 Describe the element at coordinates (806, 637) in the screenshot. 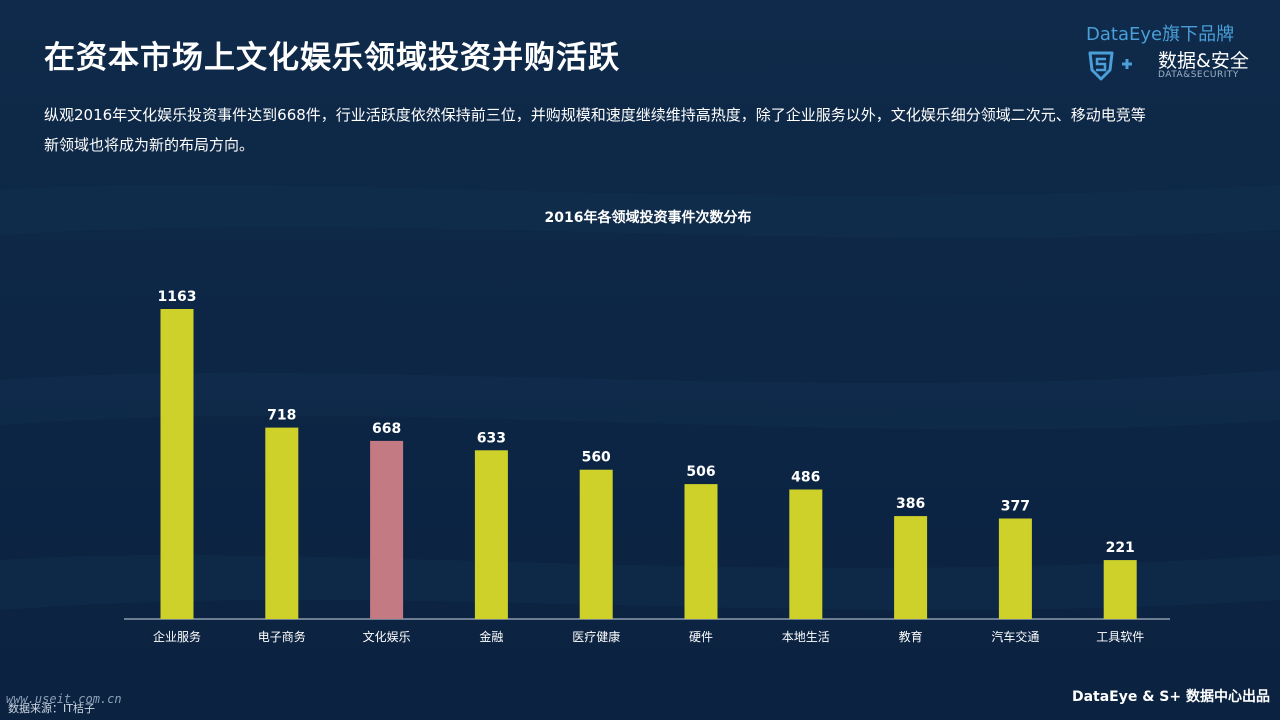

I see `category-label-6: 本地生活` at that location.